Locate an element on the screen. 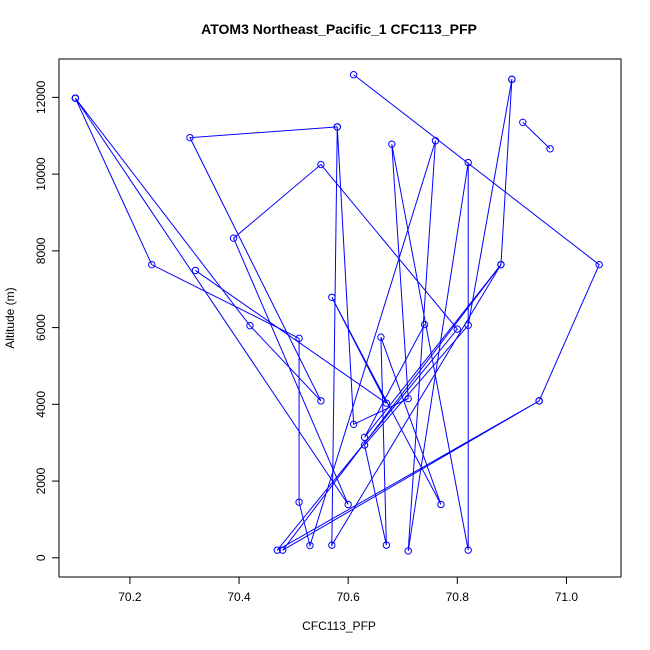  x-tick-label: 70.8 is located at coordinates (458, 597).